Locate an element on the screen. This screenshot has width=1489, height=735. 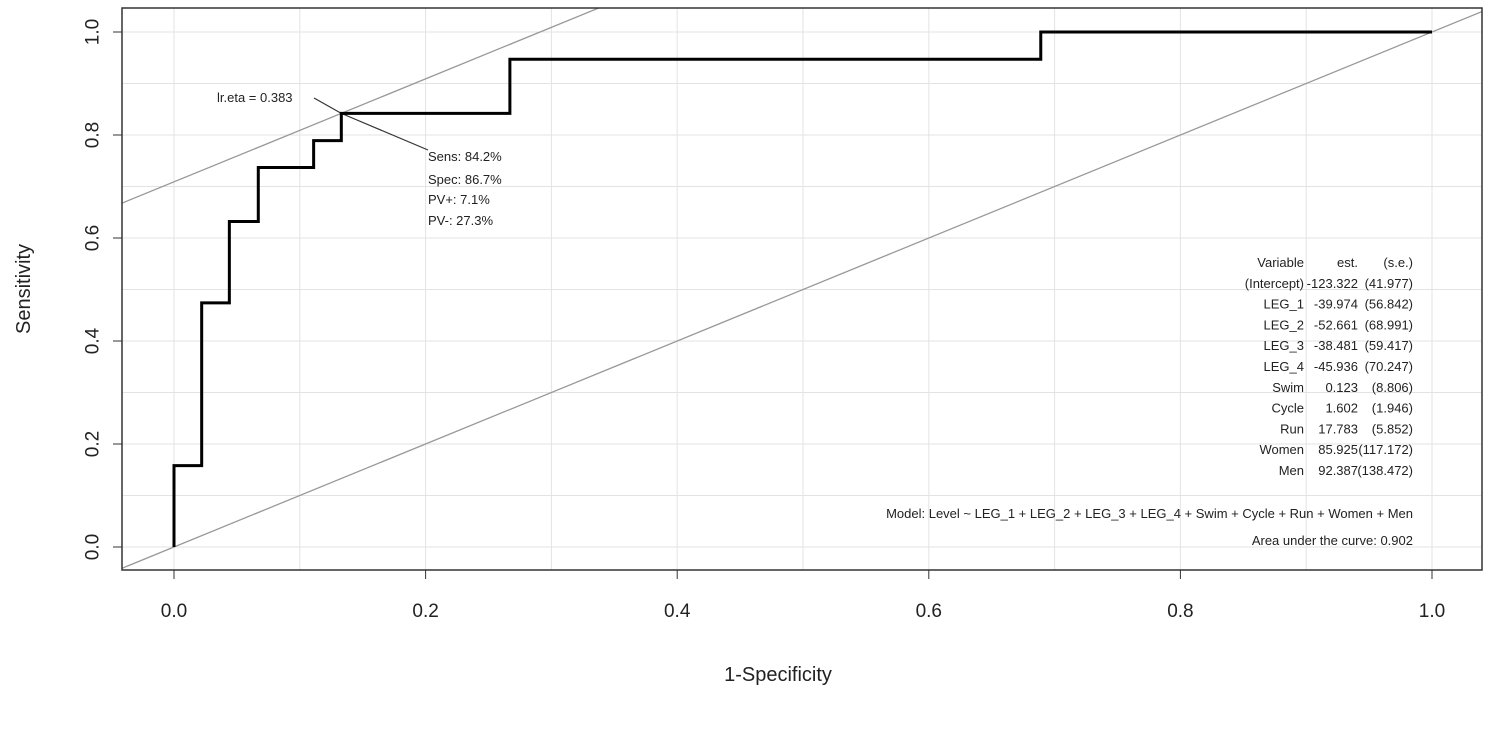
table-cell: (70.247) is located at coordinates (1389, 366).